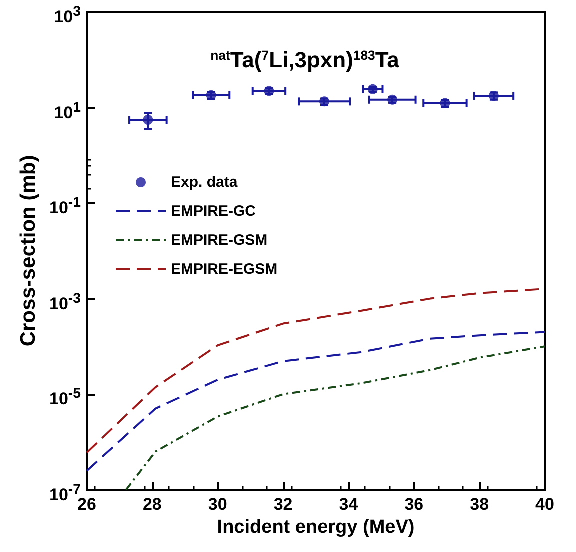 This screenshot has width=576, height=552. What do you see at coordinates (480, 504) in the screenshot?
I see `x-tick-label: 38` at bounding box center [480, 504].